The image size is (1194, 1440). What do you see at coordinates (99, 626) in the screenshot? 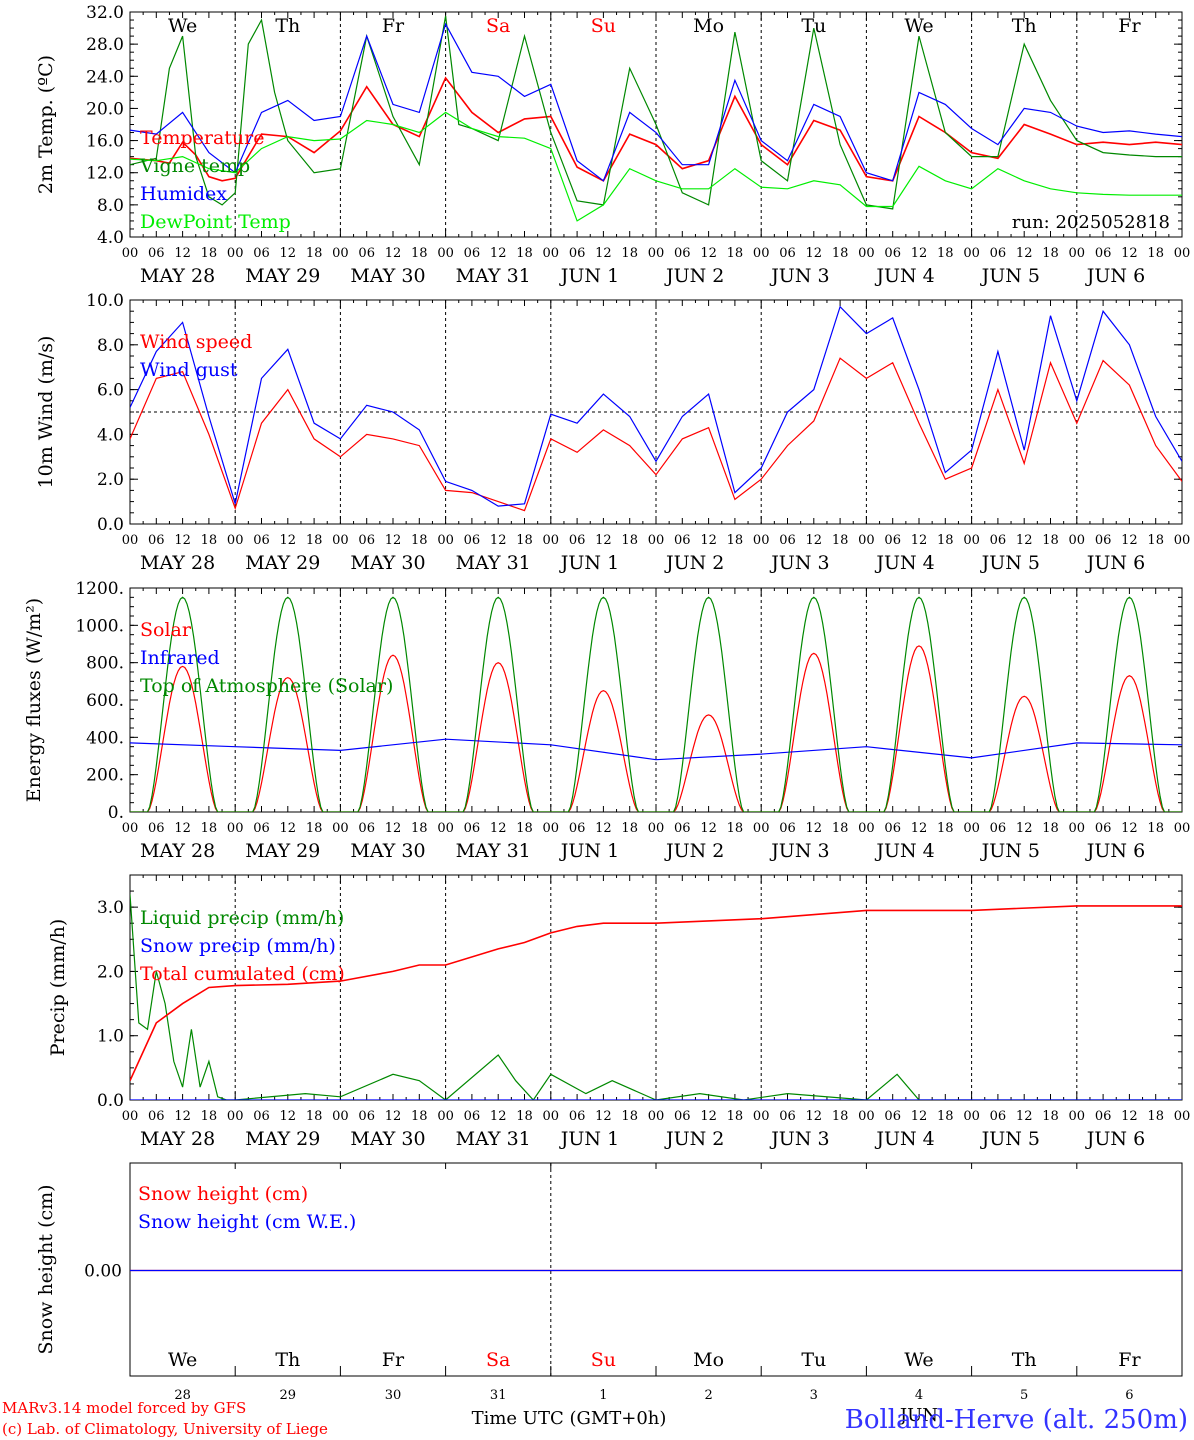
I see `y-tick-label: 1000.` at bounding box center [99, 626].